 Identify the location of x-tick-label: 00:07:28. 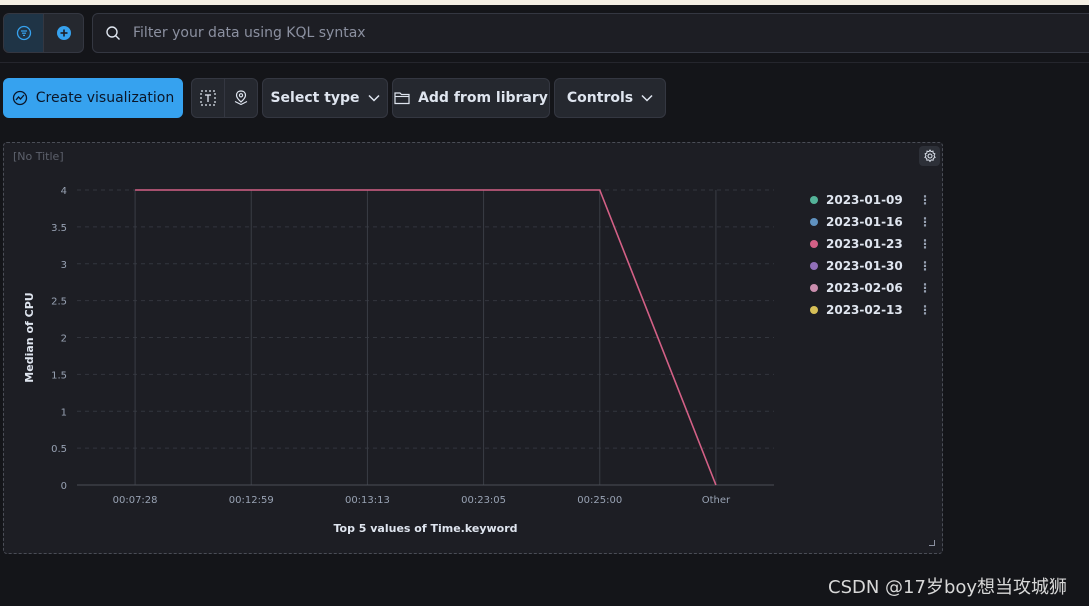
(135, 500).